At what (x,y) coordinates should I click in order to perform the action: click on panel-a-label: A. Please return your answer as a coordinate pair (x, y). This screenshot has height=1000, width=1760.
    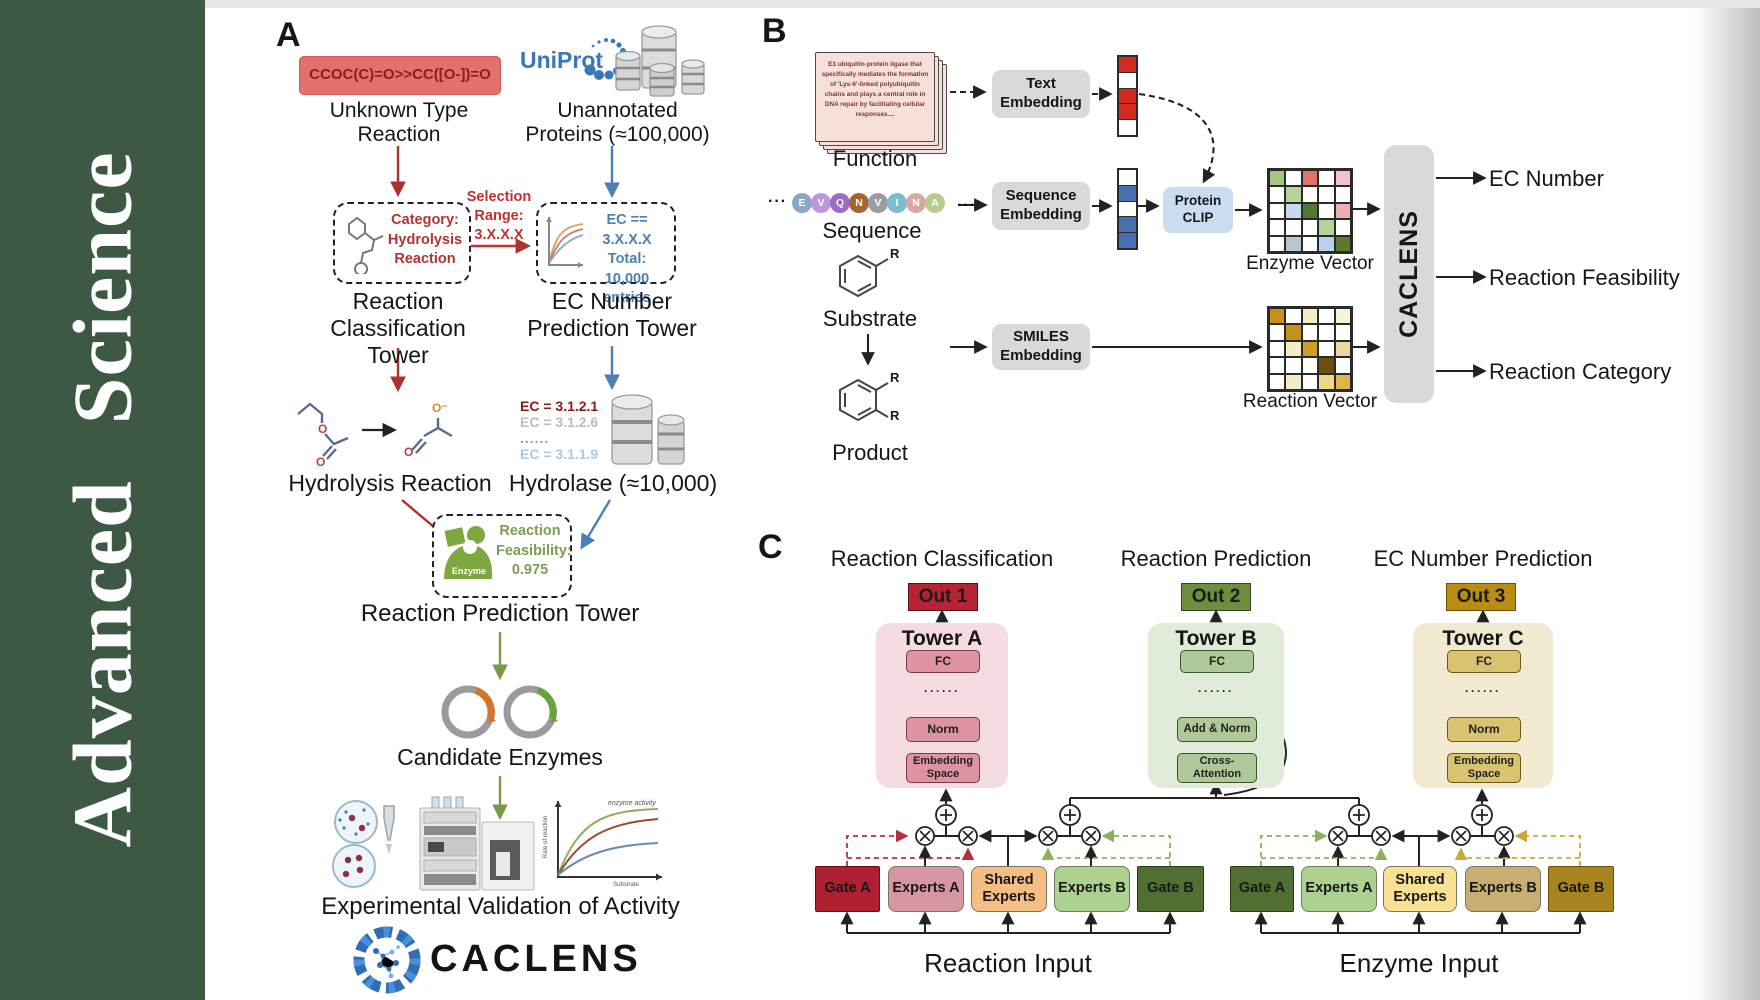
    Looking at the image, I should click on (288, 35).